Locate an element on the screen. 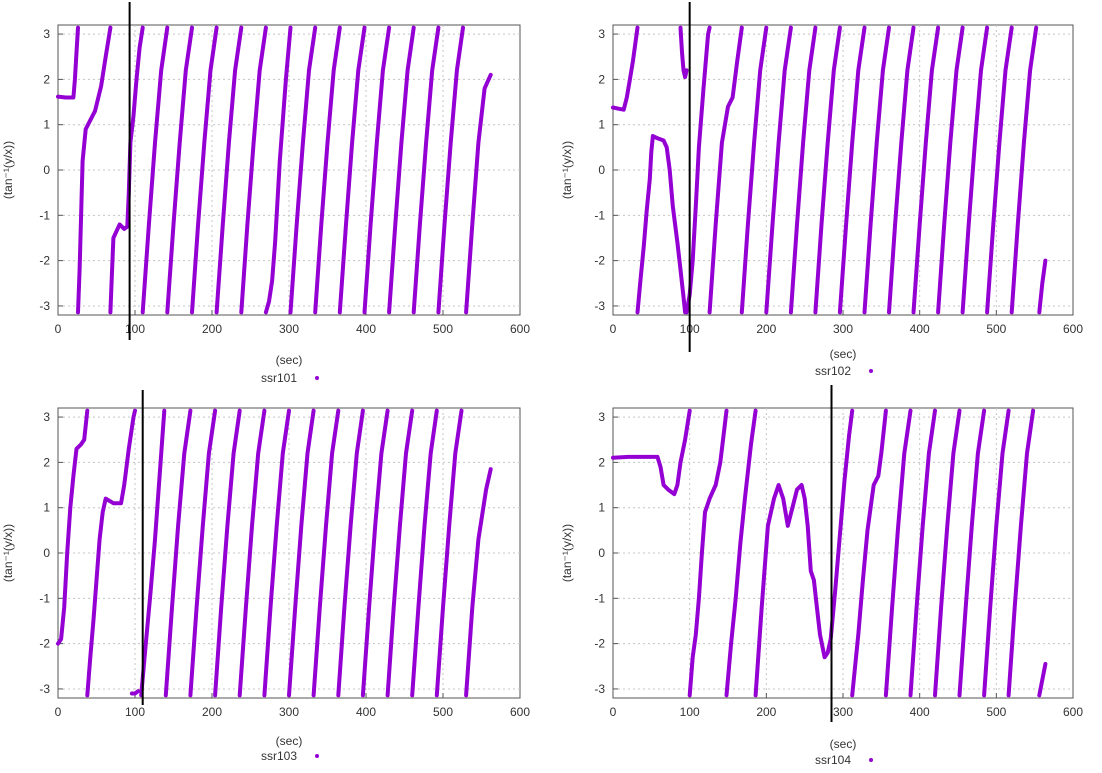  legend-label: ssr101 is located at coordinates (279, 378).